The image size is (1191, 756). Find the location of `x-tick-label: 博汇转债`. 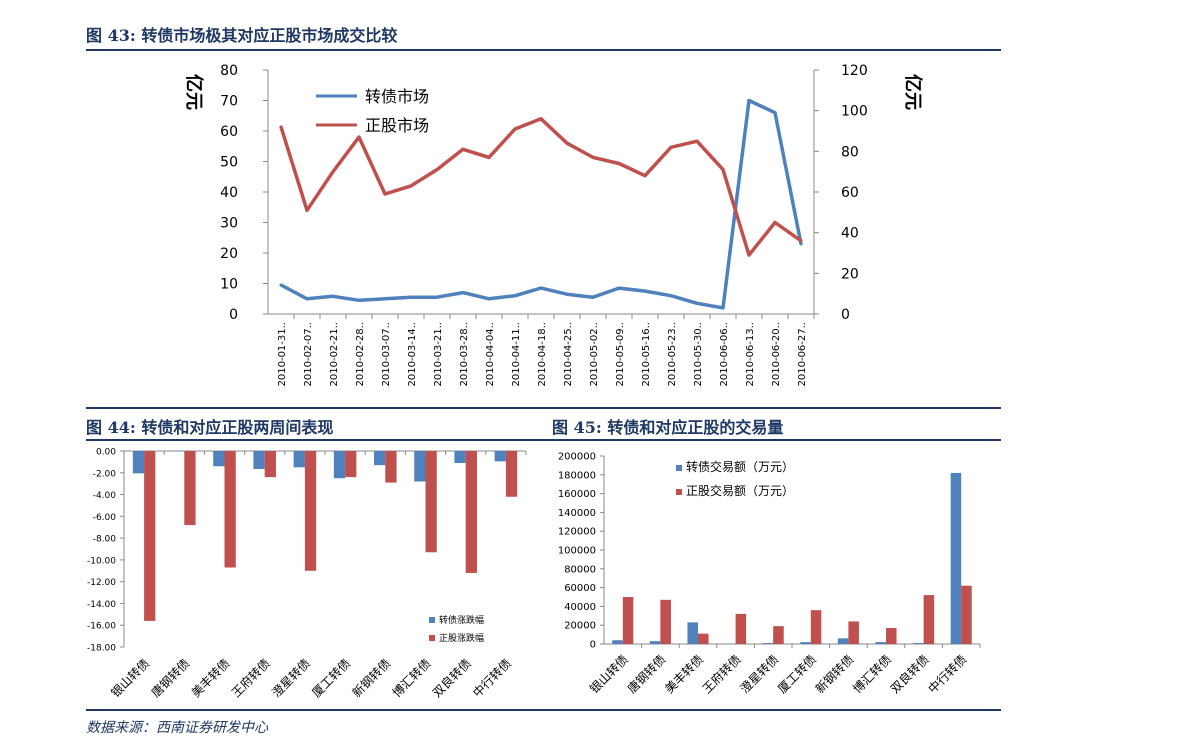

x-tick-label: 博汇转债 is located at coordinates (872, 674).